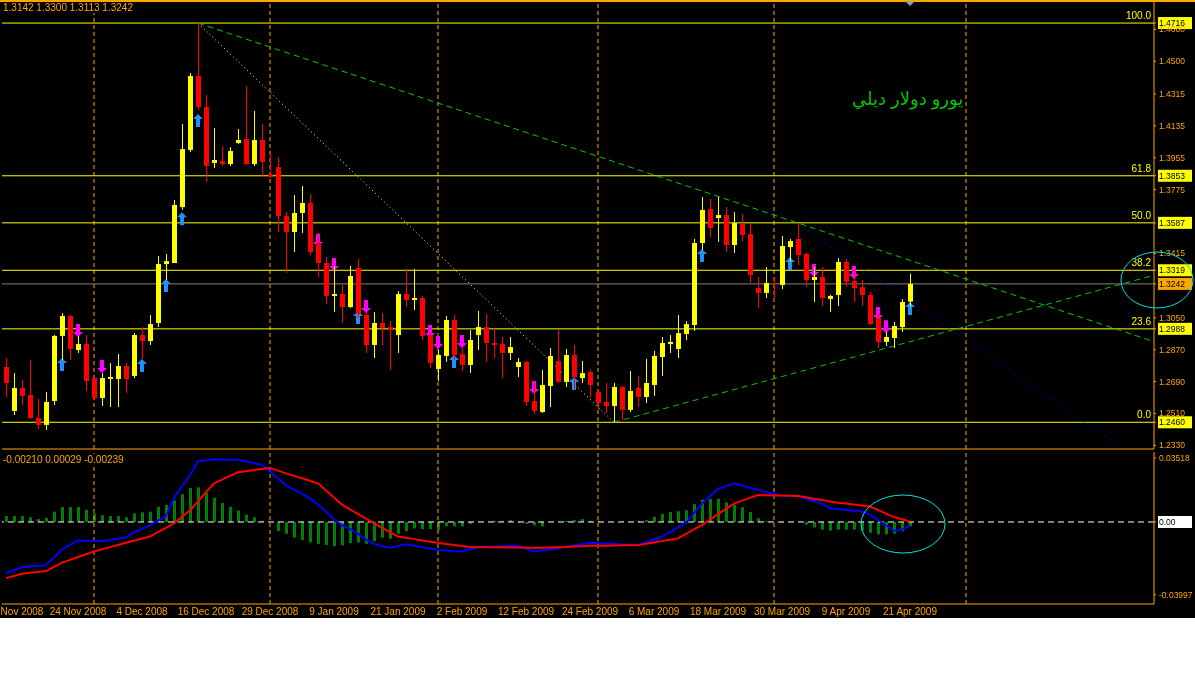 The width and height of the screenshot is (1195, 691). I want to click on y-tick-label: 1.2330, so click(1172, 445).